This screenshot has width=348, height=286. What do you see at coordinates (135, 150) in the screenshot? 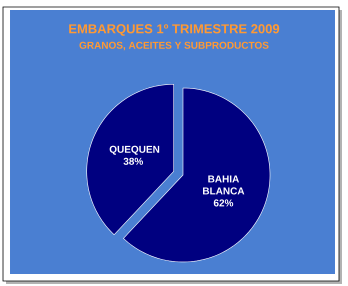
I see `slice-label: QUEQUEN` at bounding box center [135, 150].